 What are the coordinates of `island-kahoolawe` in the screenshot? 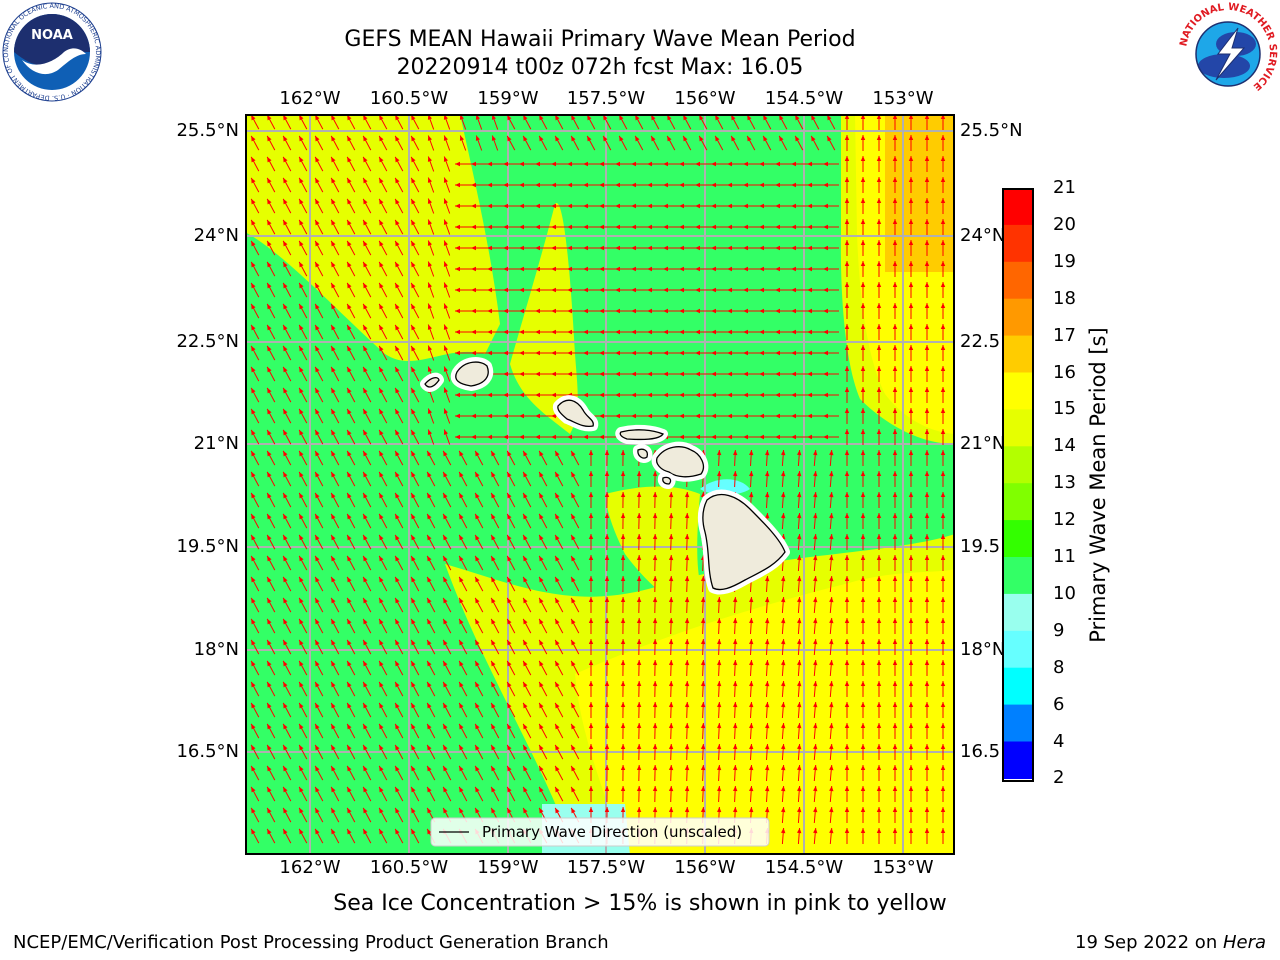 It's located at (667, 480).